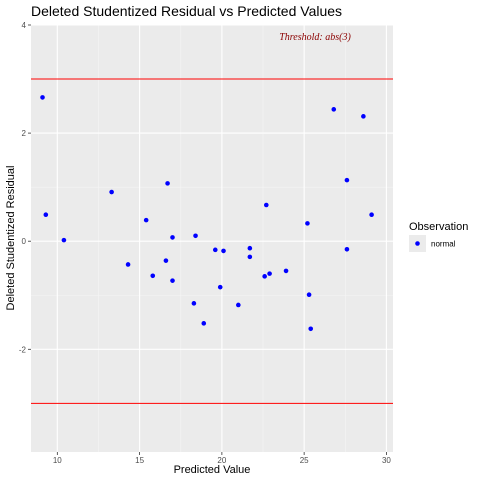 This screenshot has width=480, height=480. I want to click on x-axis-label: Predicted Value, so click(212, 470).